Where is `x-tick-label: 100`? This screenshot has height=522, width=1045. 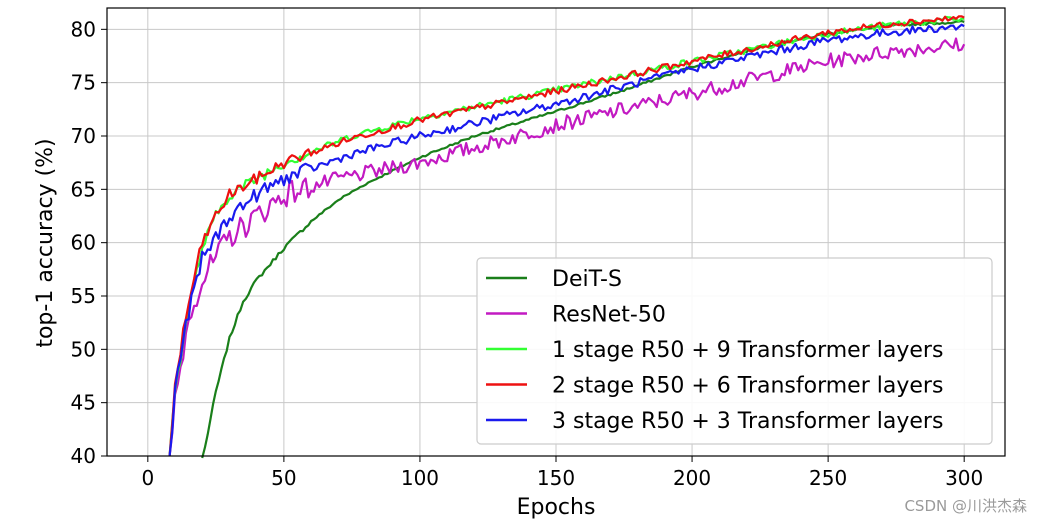
x-tick-label: 100 is located at coordinates (420, 478).